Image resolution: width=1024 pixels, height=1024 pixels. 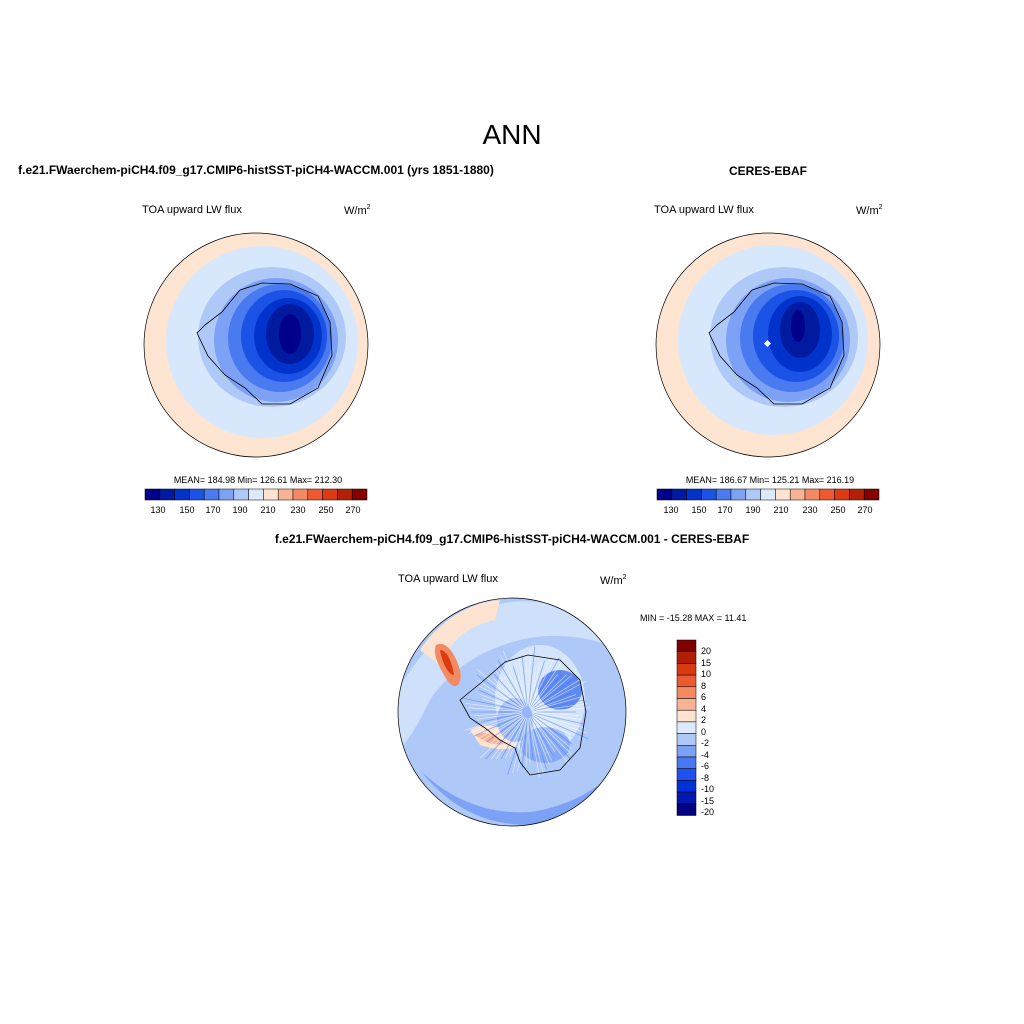 I want to click on diff-colorbar-label-5: 4, so click(x=703, y=709).